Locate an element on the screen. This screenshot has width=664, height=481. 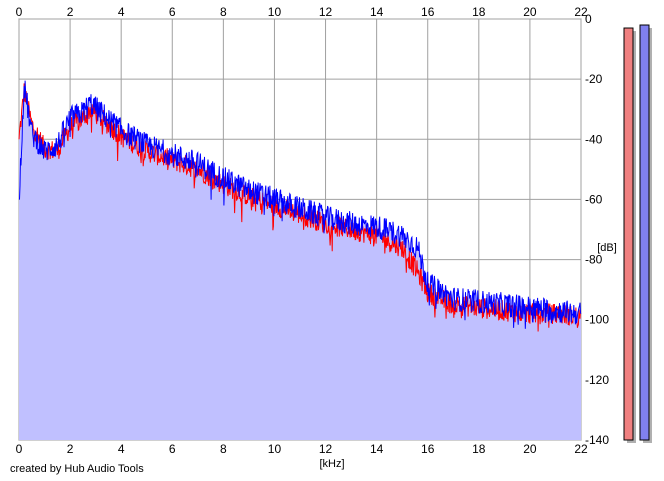
x-tick-label-top: 18 is located at coordinates (479, 12).